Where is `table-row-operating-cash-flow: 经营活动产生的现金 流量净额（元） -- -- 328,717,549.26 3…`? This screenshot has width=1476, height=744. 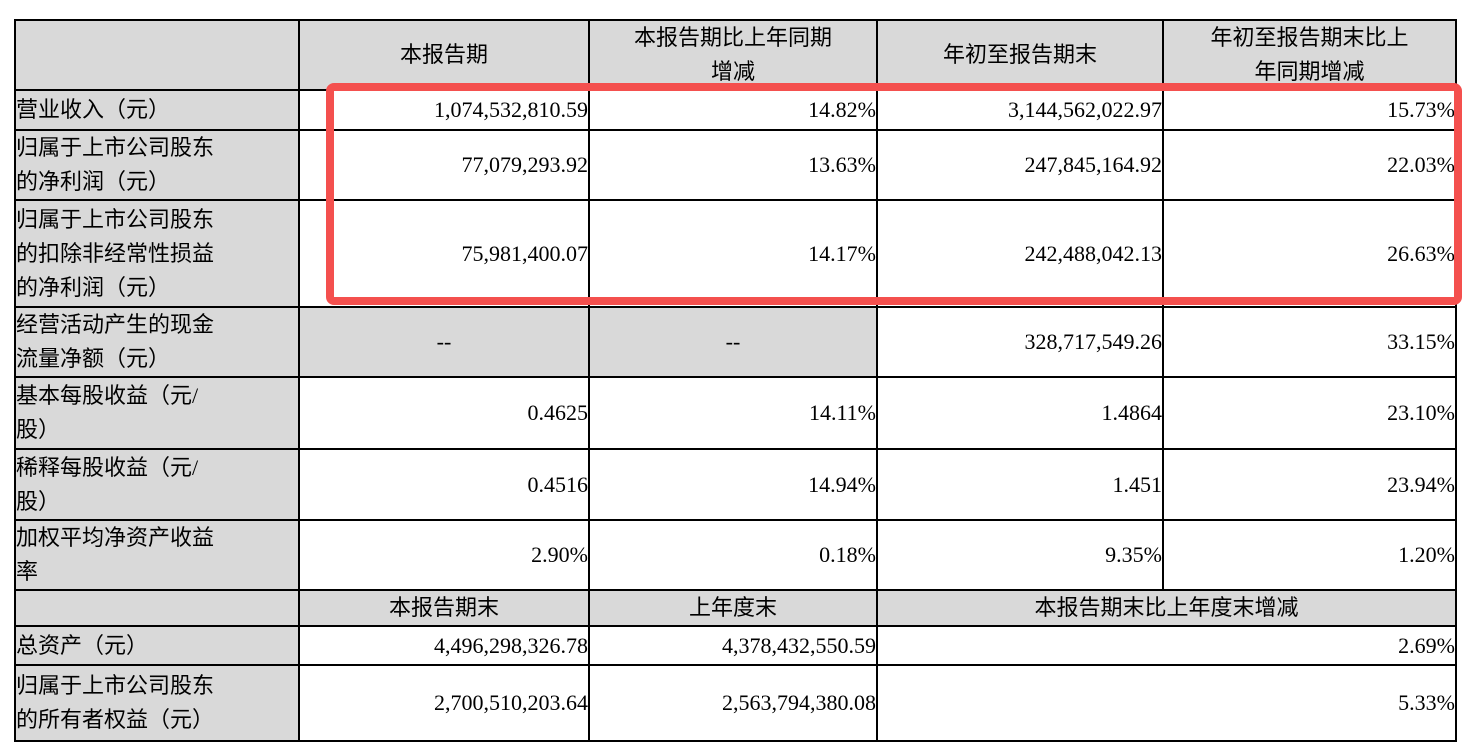 table-row-operating-cash-flow: 经营活动产生的现金 流量净额（元） -- -- 328,717,549.26 3… is located at coordinates (735, 342).